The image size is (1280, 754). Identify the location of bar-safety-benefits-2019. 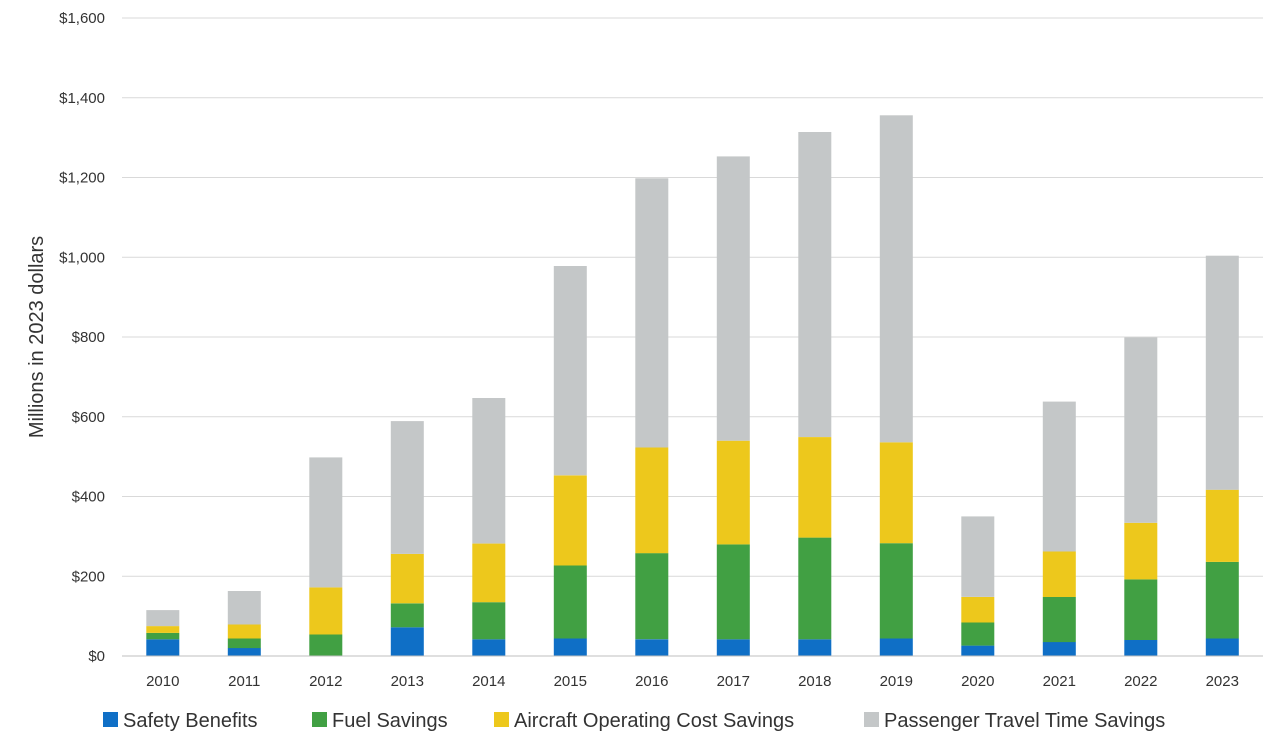
(896, 647).